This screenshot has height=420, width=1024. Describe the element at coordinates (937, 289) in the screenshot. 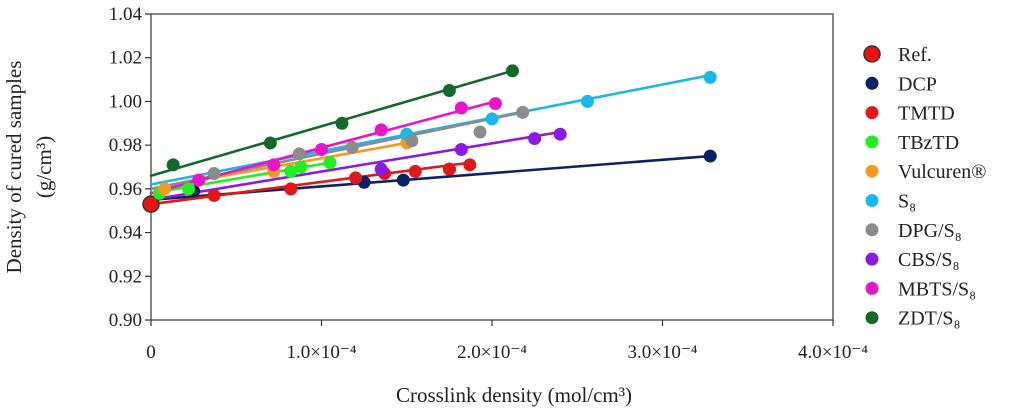

I see `legend-label-mbts-s8: MBTS/S₈` at that location.